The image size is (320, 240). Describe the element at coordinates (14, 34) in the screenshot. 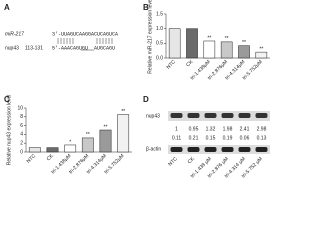

I see `mirna-name: miR-217` at that location.